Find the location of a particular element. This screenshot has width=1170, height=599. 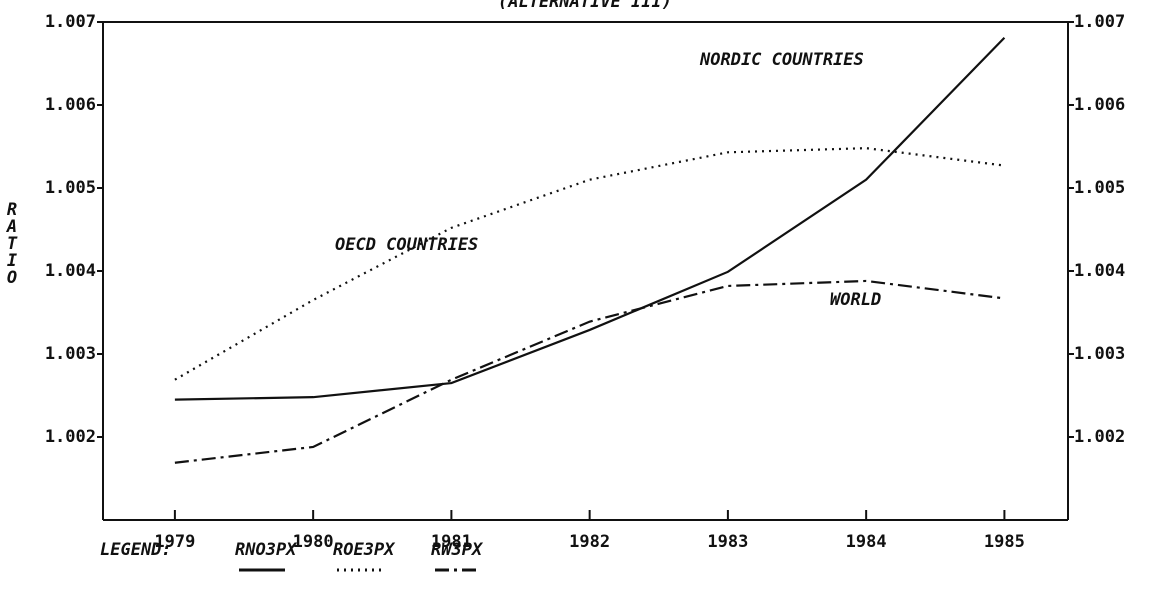

y2-tick-label: 1.005 is located at coordinates (1099, 188).